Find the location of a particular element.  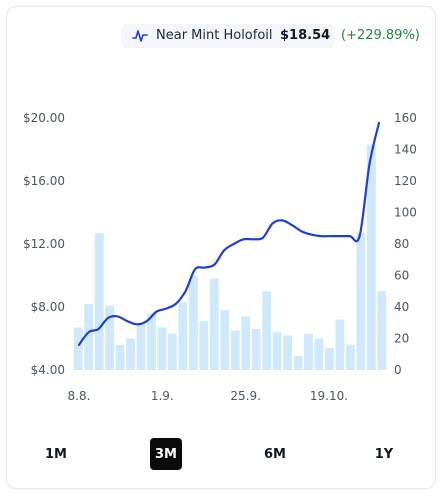

range-button-1m: 1M is located at coordinates (56, 454).